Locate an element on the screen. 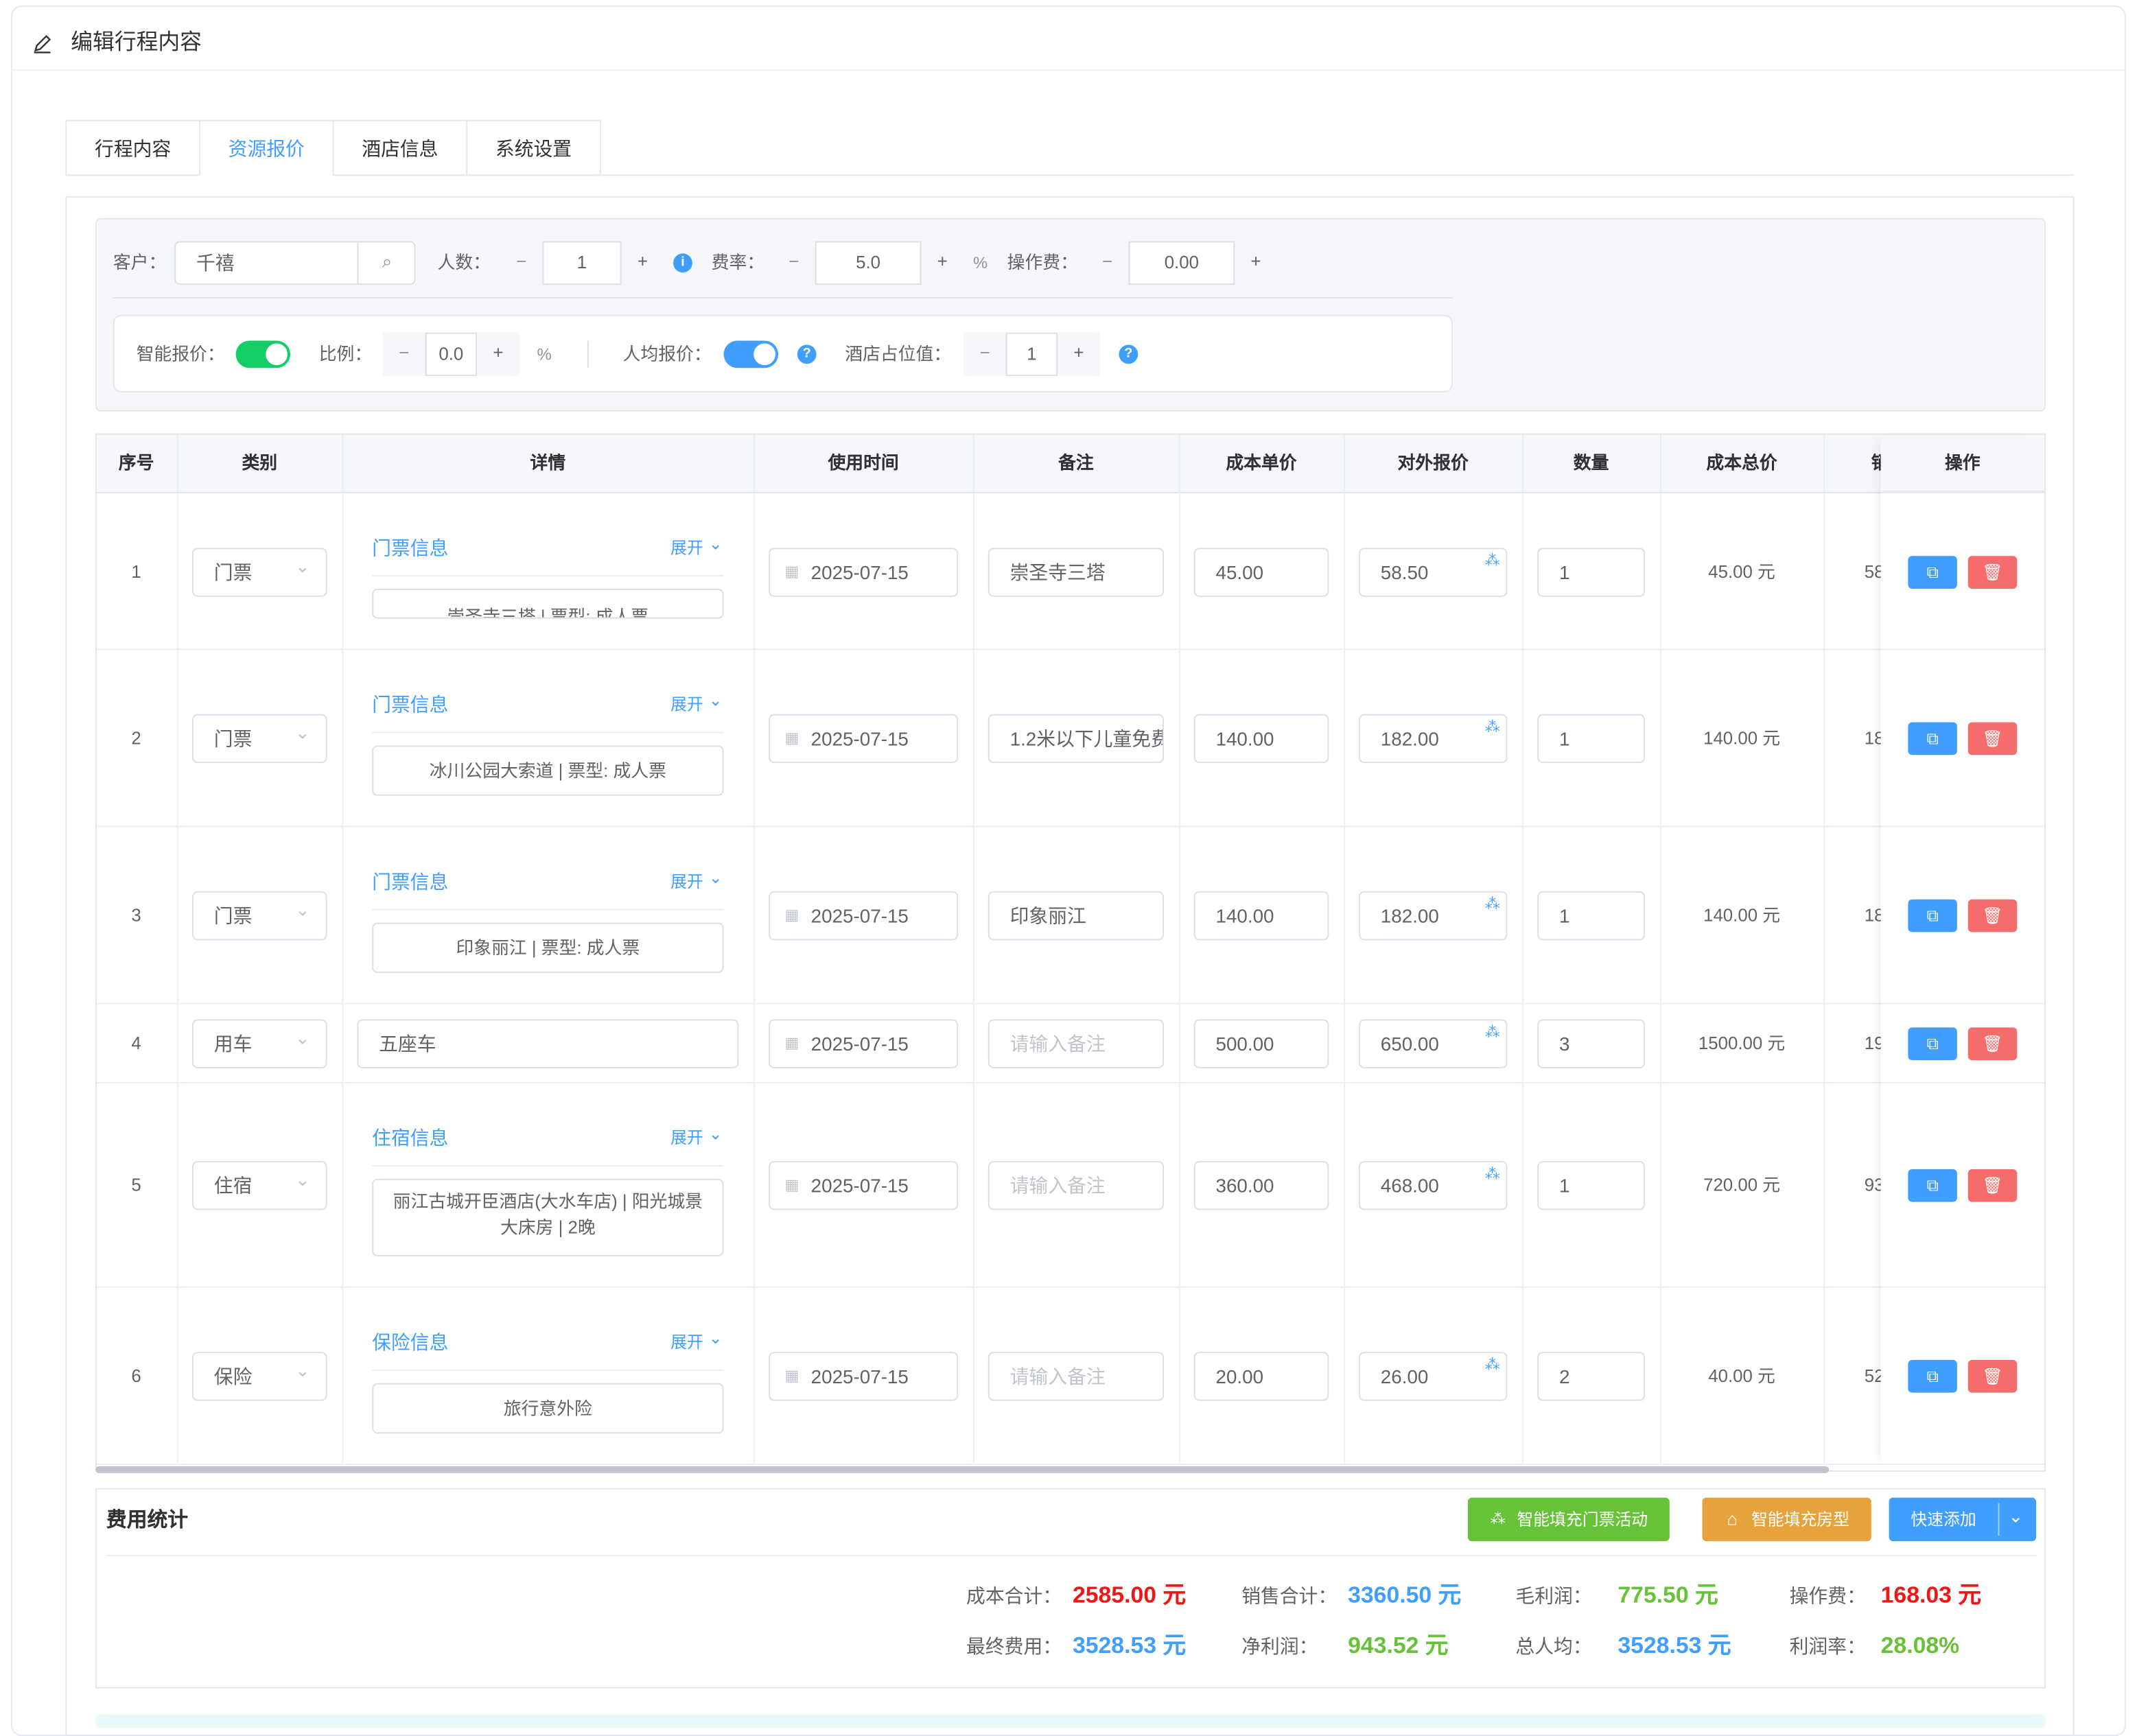 This screenshot has height=1736, width=2137. people-stepper-minus: − is located at coordinates (522, 263).